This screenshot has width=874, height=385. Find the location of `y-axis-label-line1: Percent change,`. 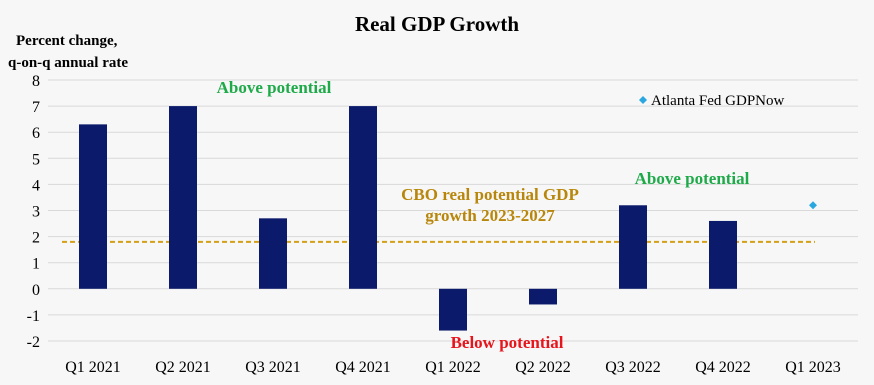

y-axis-label-line1: Percent change, is located at coordinates (67, 41).